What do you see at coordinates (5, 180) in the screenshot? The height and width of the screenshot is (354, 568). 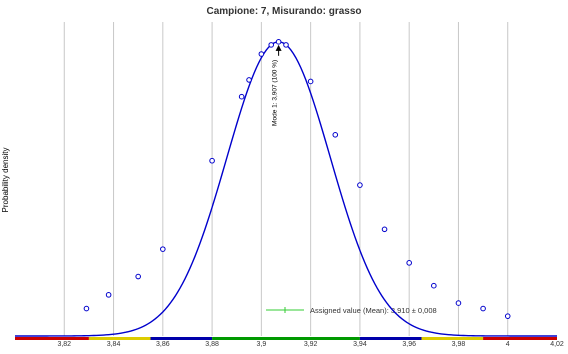 I see `y-axis-label: Probability density` at bounding box center [5, 180].